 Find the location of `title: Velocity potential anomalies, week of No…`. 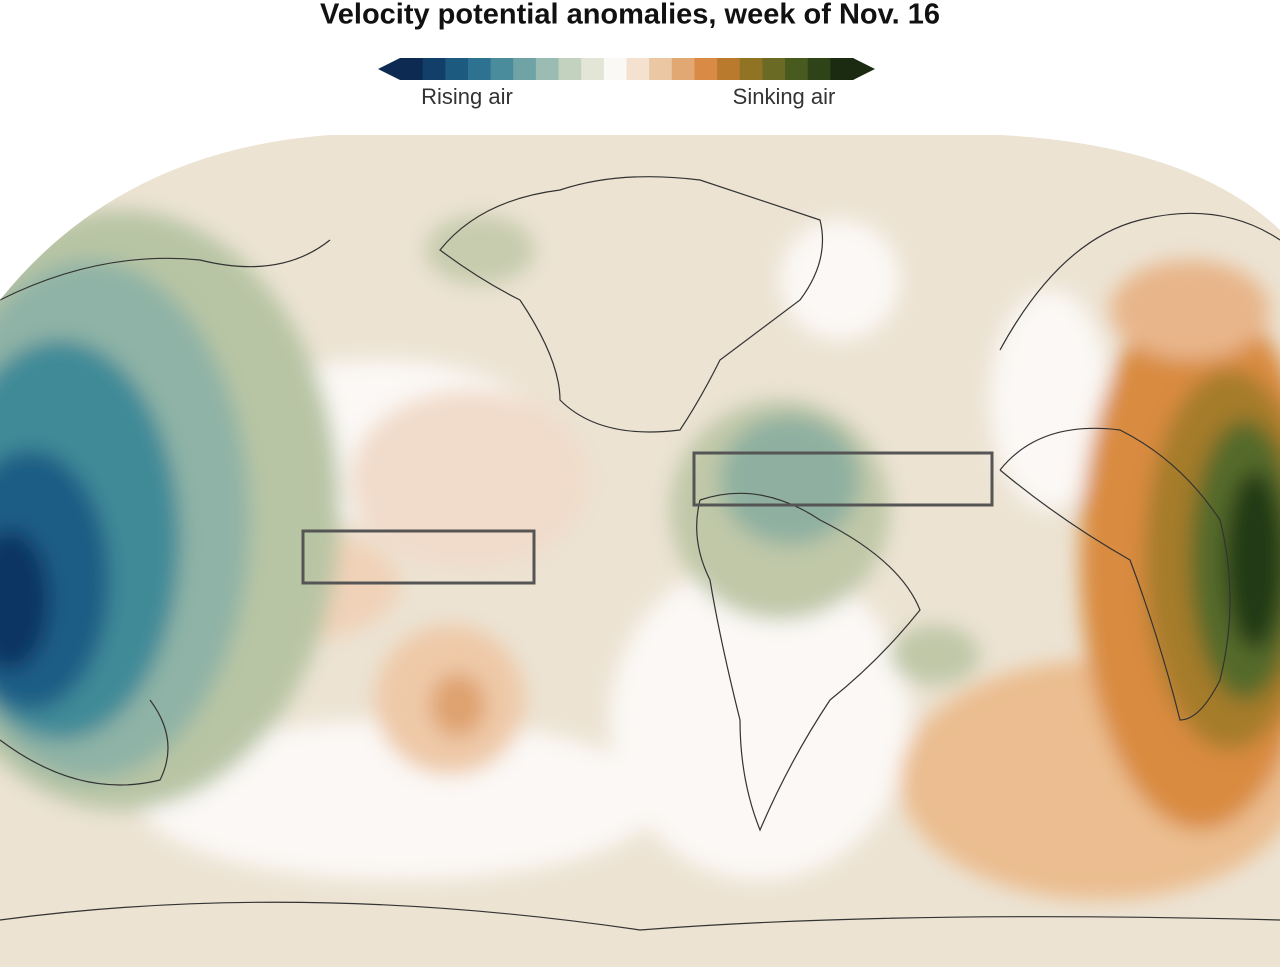

title: Velocity potential anomalies, week of No… is located at coordinates (630, 15).